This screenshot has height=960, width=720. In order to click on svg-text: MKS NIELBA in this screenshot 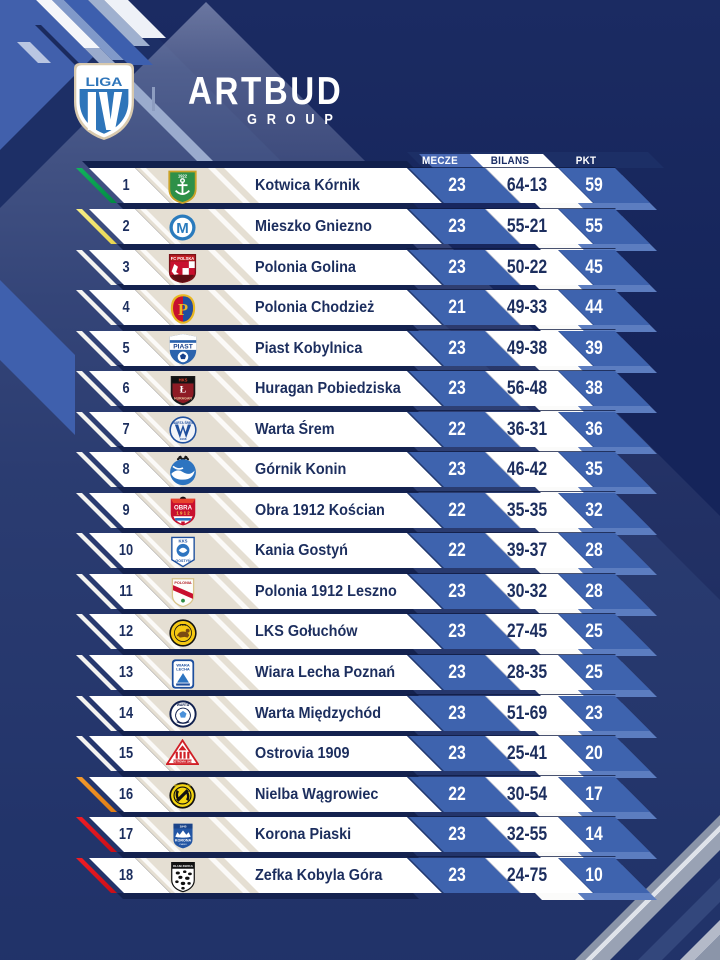, I will do `click(182, 785)`.